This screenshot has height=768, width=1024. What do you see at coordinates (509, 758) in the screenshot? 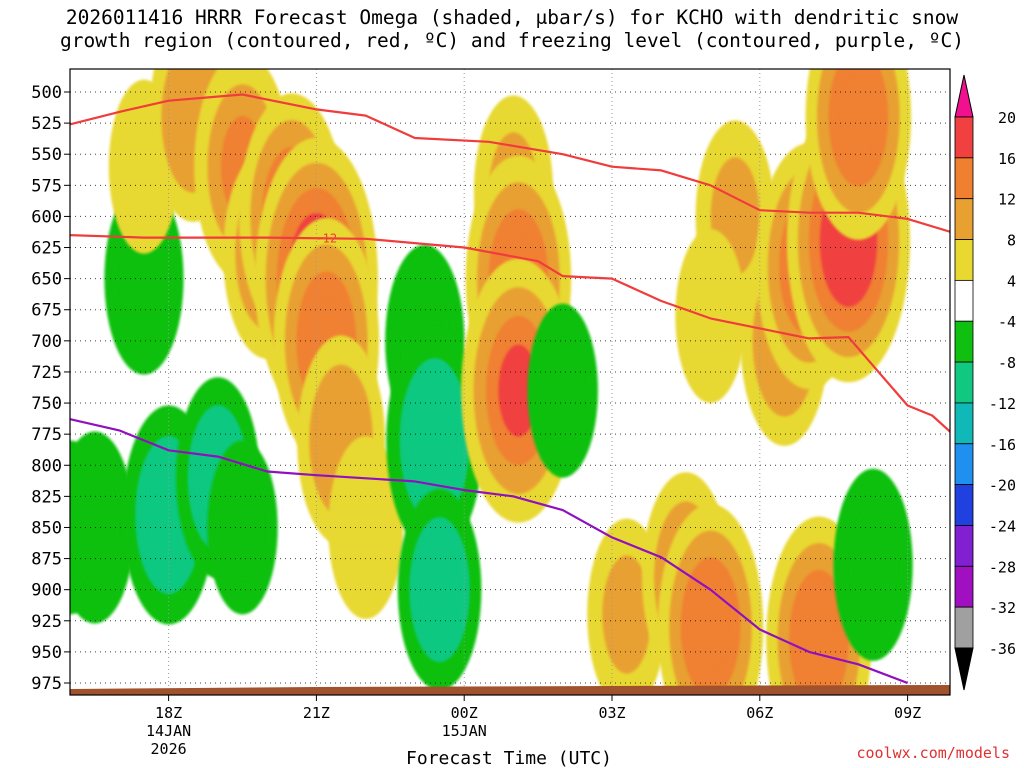
I see `x-axis-label: Forecast Time (UTC)` at bounding box center [509, 758].